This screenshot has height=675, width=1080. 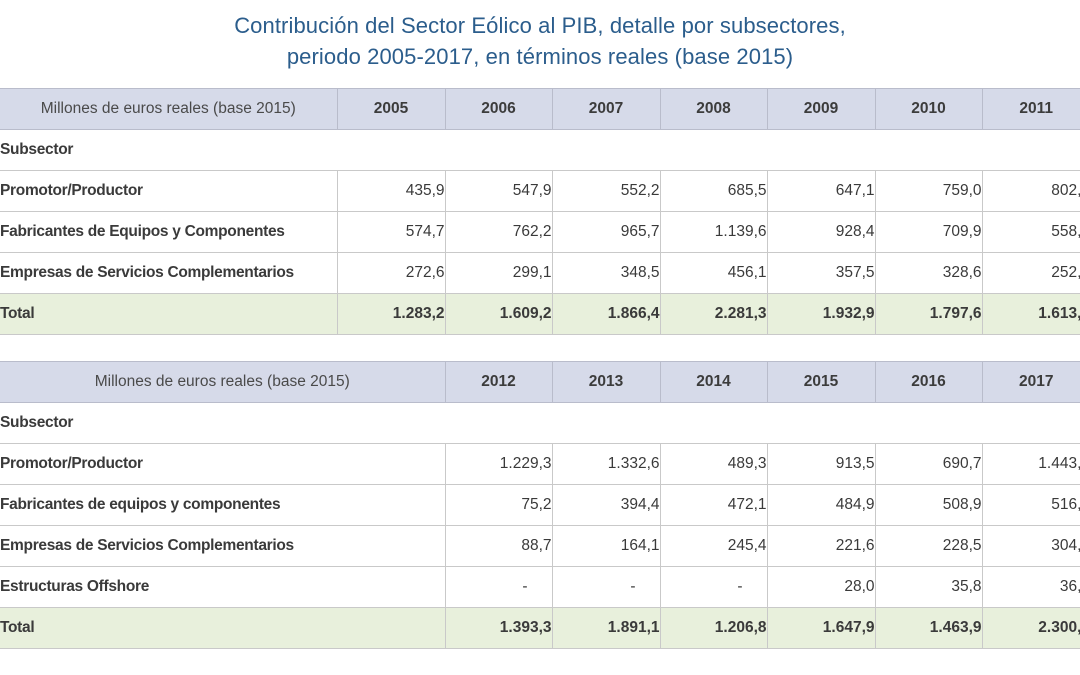 What do you see at coordinates (713, 382) in the screenshot?
I see `year-header: 2014` at bounding box center [713, 382].